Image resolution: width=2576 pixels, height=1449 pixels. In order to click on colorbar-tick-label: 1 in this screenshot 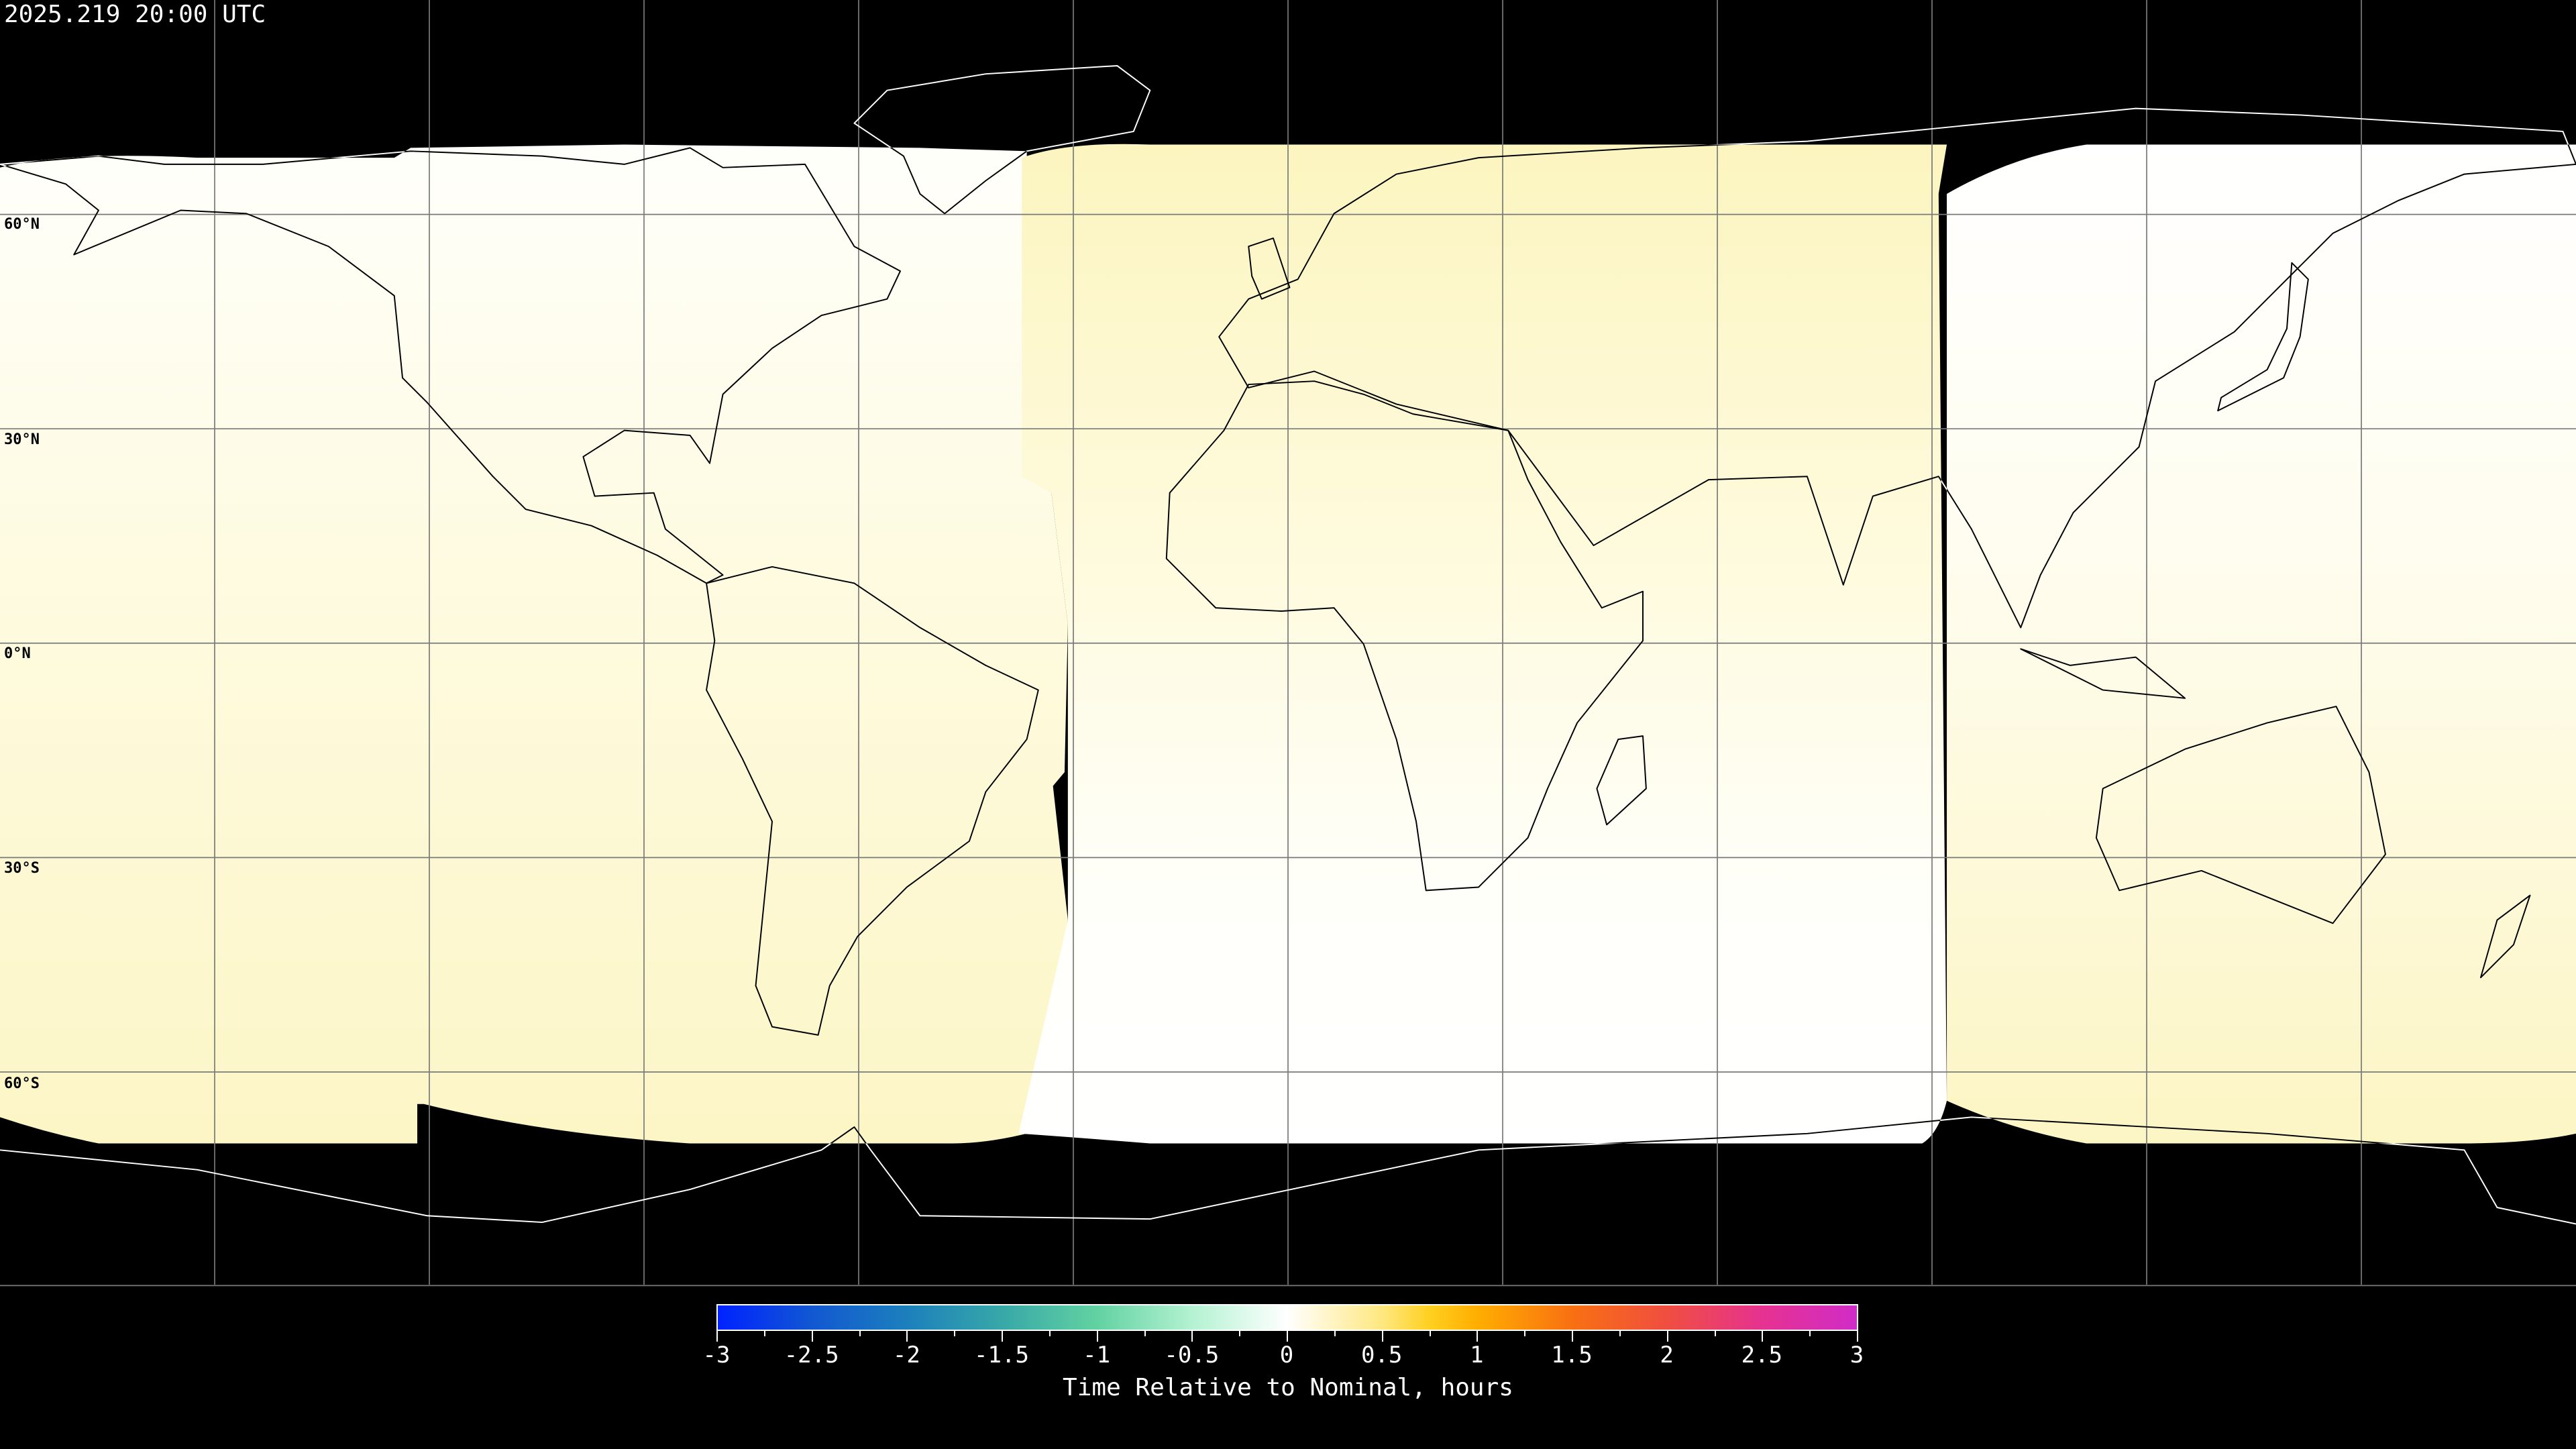, I will do `click(1477, 1355)`.